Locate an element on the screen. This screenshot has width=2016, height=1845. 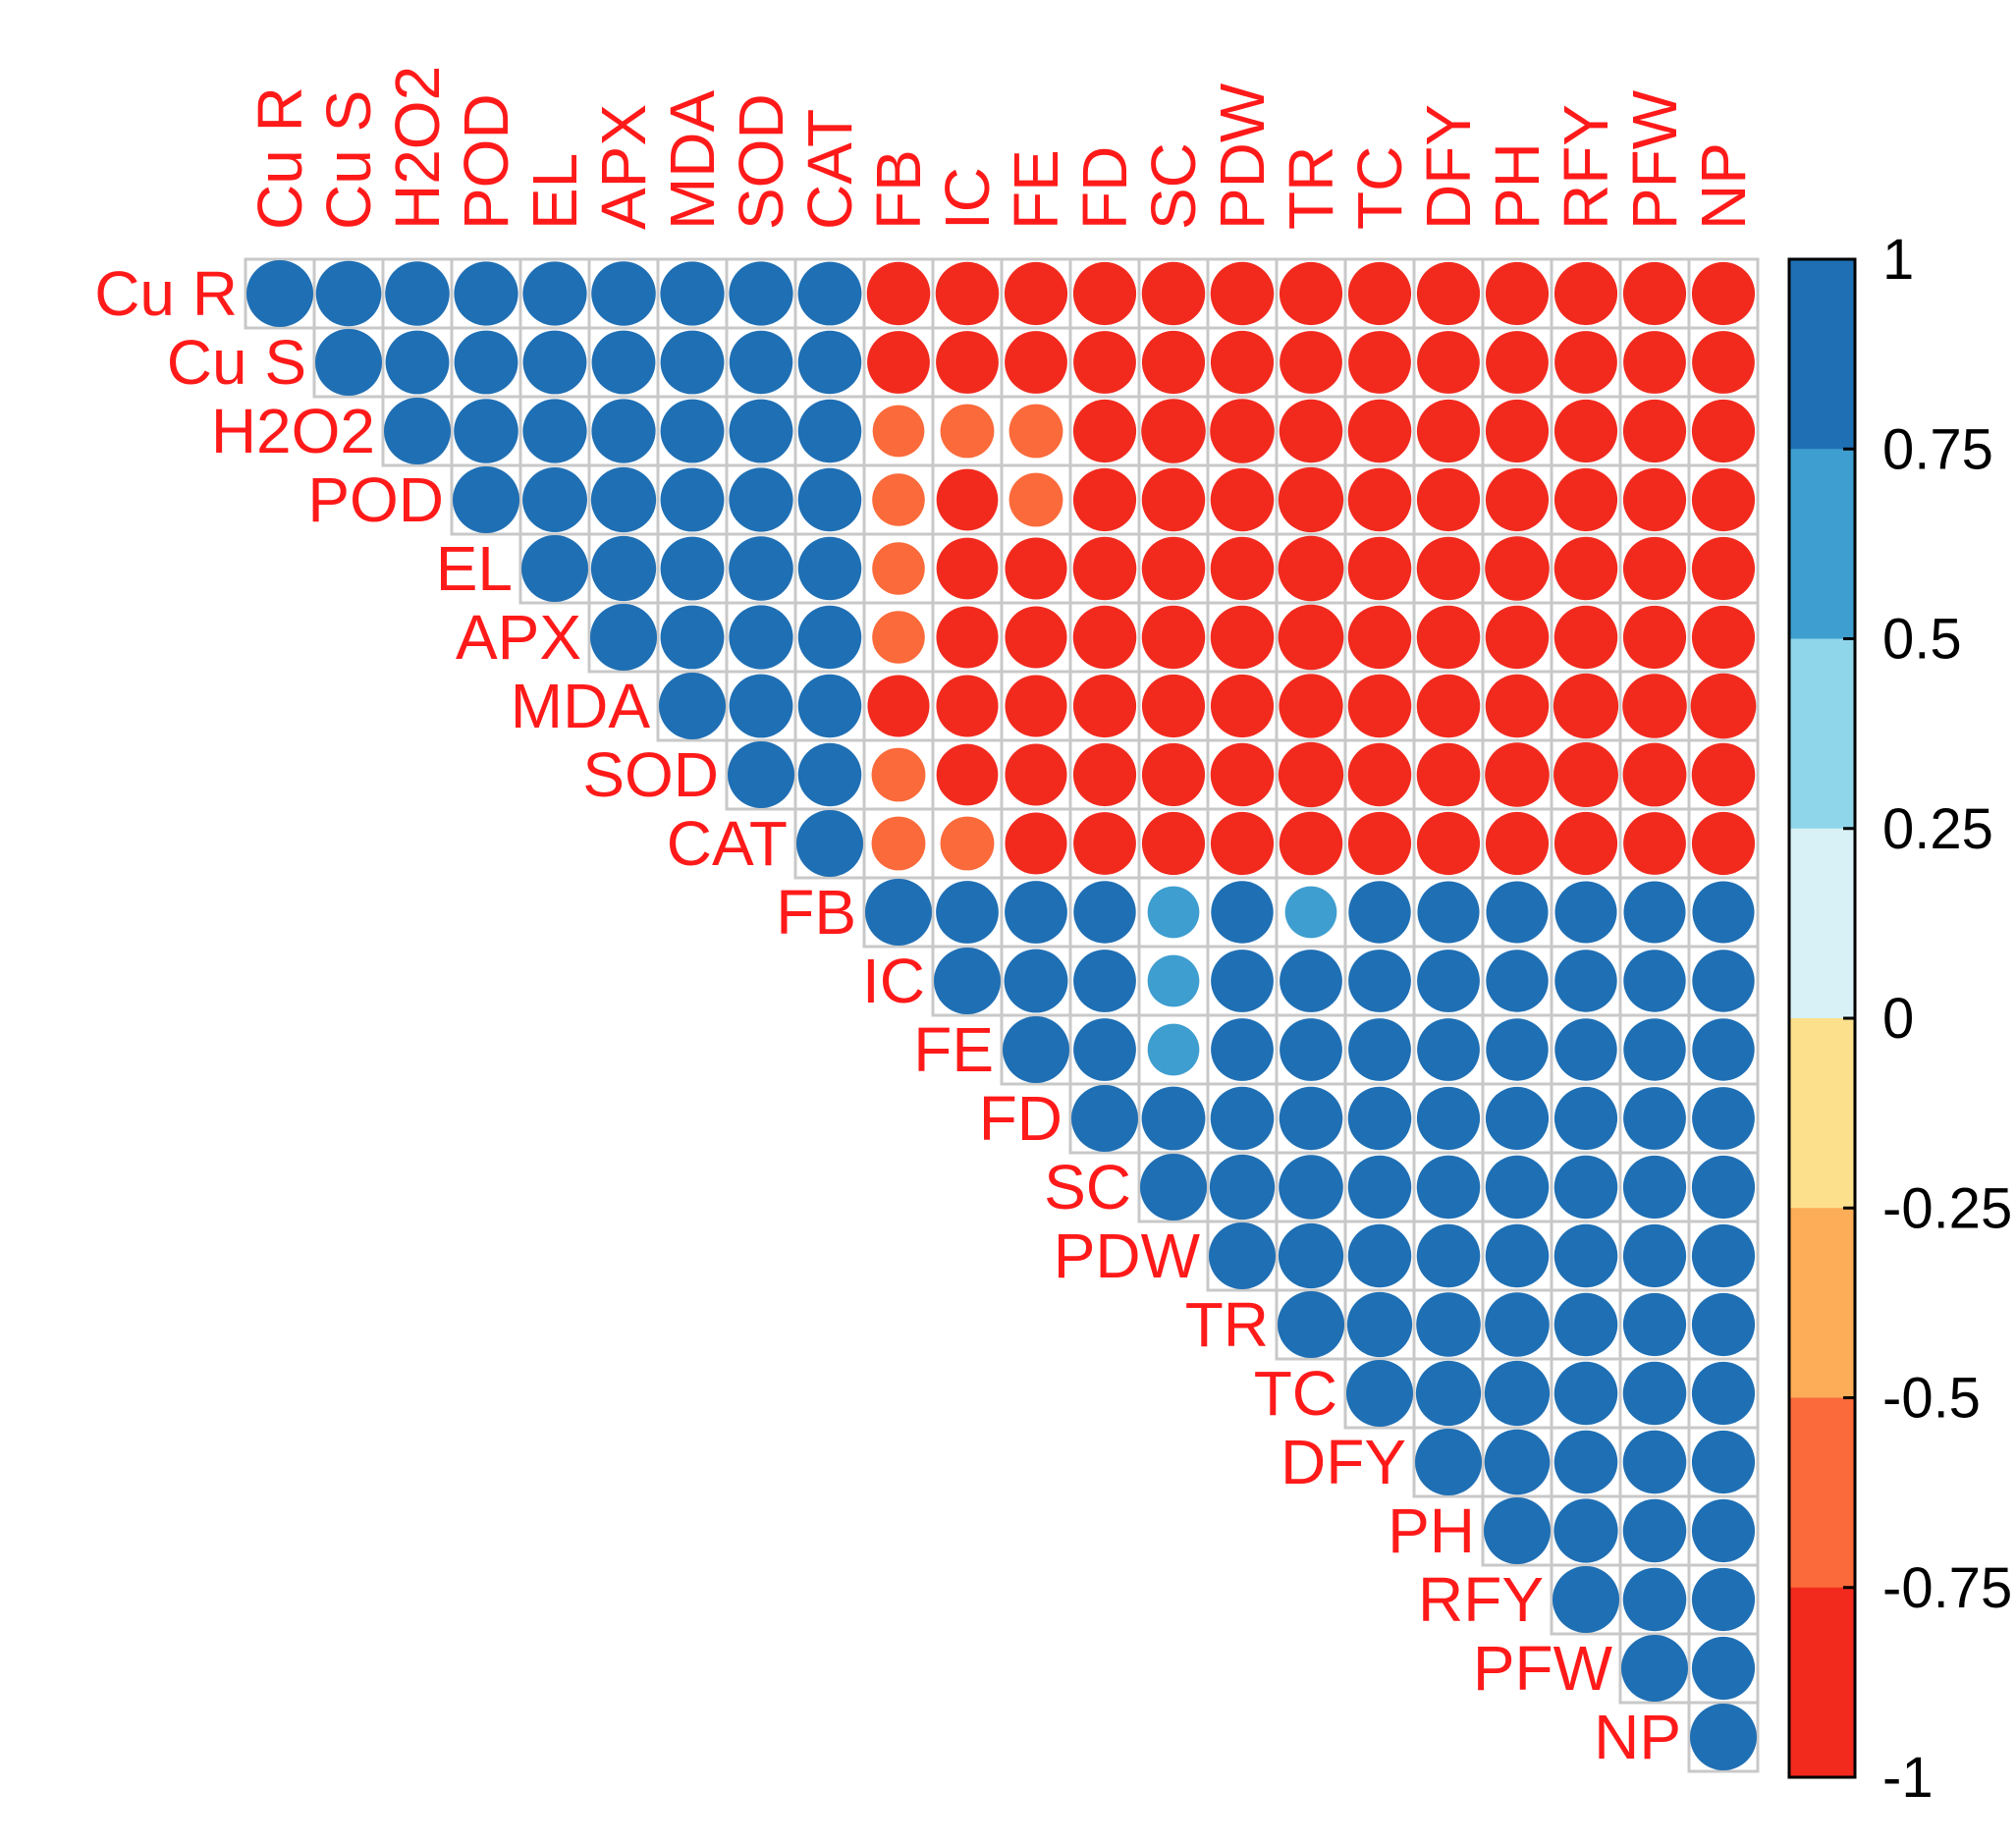
correlation-dot-apx-ph is located at coordinates (1518, 637).